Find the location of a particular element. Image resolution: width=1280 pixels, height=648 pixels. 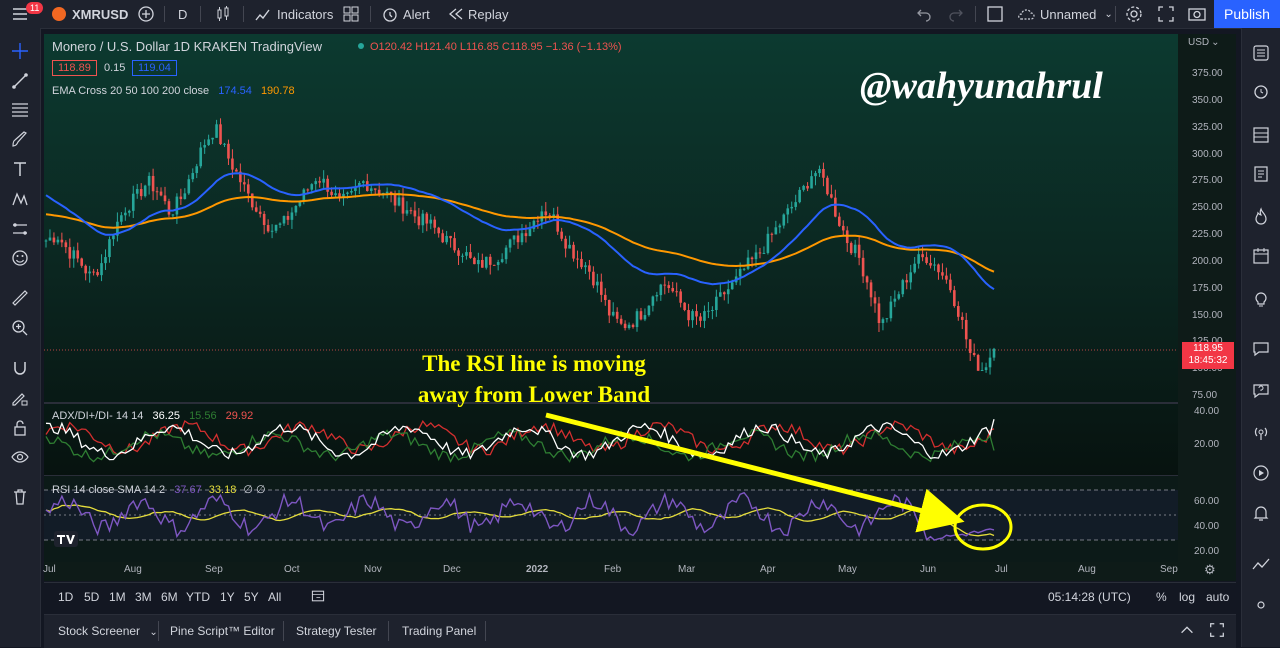

ask-price: 119.04 is located at coordinates (154, 68).